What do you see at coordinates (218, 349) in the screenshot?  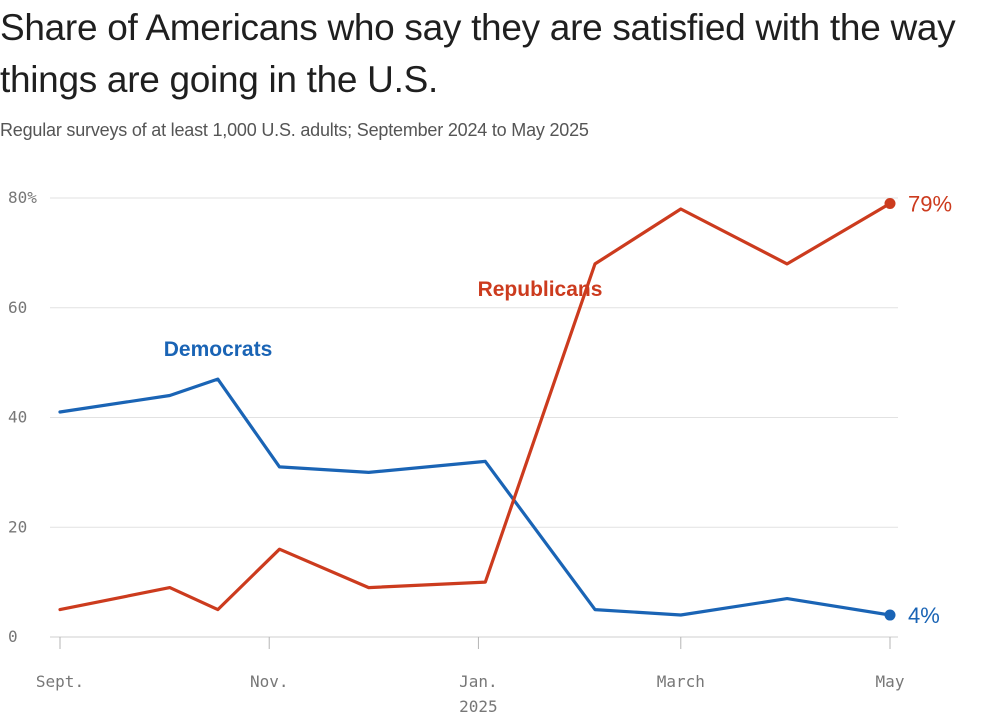 I see `series-name-label-democrats: Democrats` at bounding box center [218, 349].